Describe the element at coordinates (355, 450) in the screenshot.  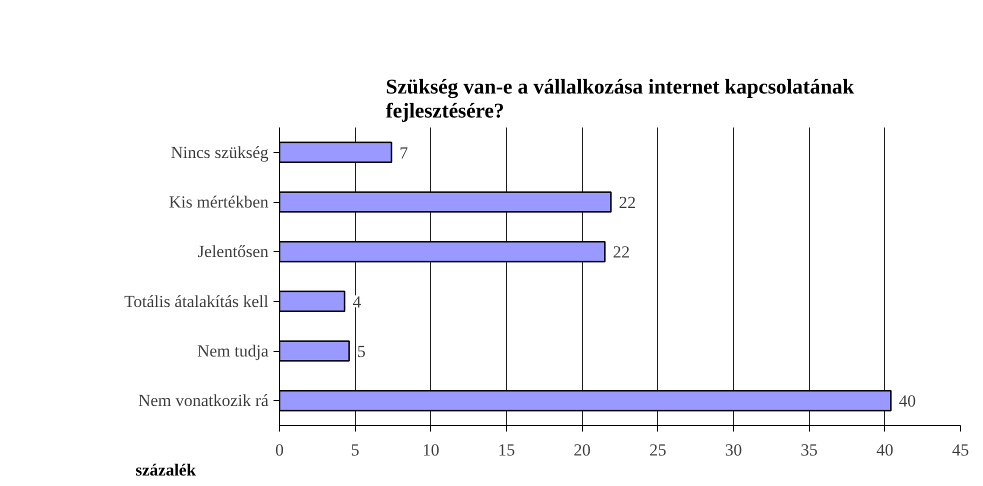
I see `x-tick-label: 5` at that location.